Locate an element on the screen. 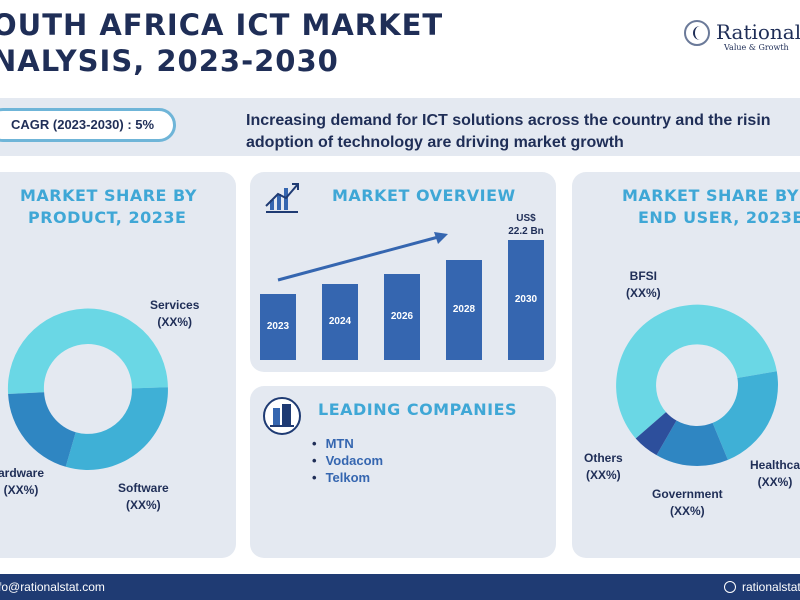  label-software: Software (XX%) is located at coordinates (143, 496).